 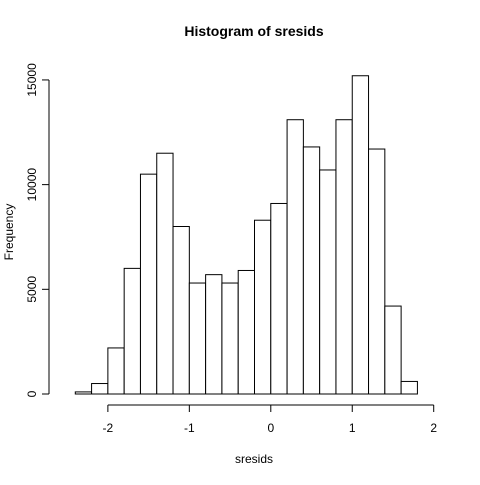 I want to click on x-axis-label: sresids, so click(x=254, y=459).